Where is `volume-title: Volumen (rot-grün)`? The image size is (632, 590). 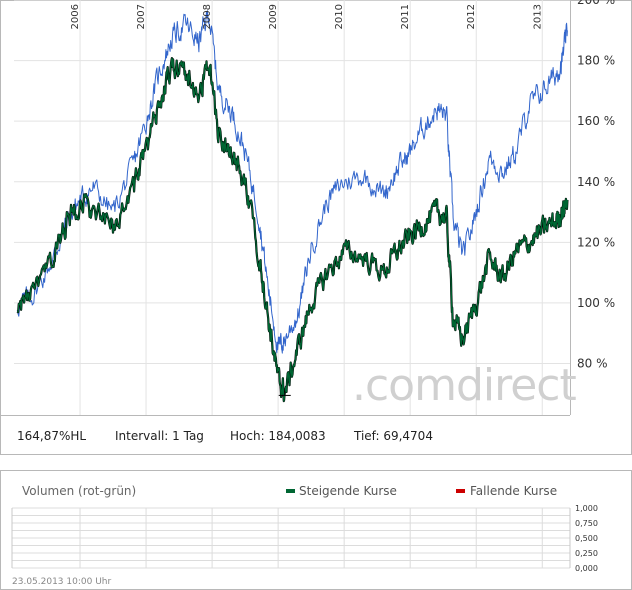
volume-title: Volumen (rot-grün) is located at coordinates (79, 491).